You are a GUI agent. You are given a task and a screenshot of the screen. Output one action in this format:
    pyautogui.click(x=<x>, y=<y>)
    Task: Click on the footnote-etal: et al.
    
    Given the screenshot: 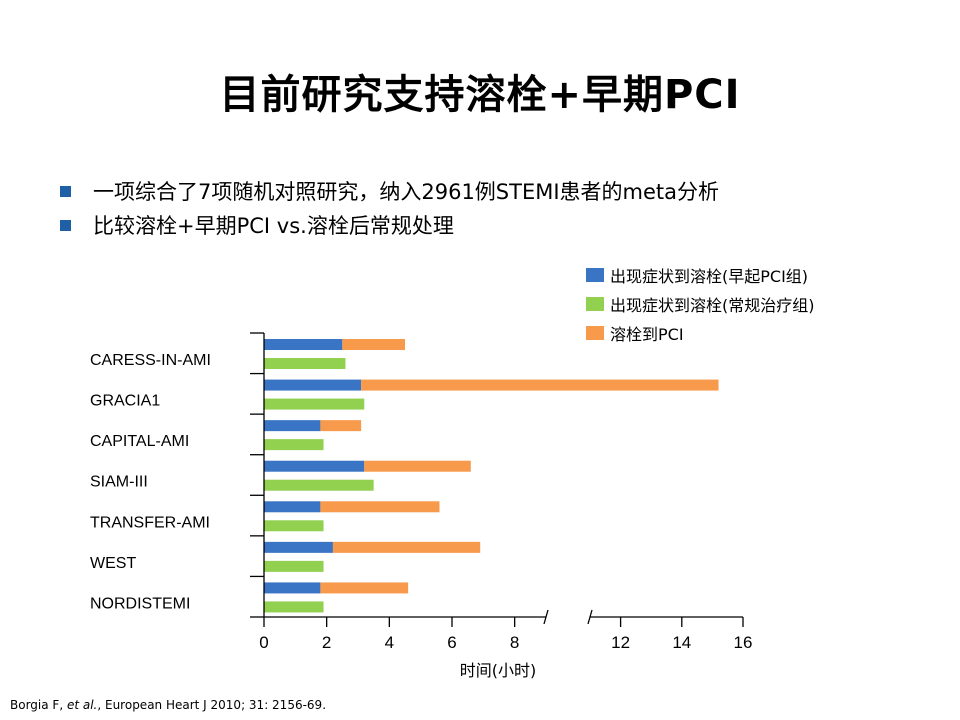 What is the action you would take?
    pyautogui.click(x=82, y=705)
    